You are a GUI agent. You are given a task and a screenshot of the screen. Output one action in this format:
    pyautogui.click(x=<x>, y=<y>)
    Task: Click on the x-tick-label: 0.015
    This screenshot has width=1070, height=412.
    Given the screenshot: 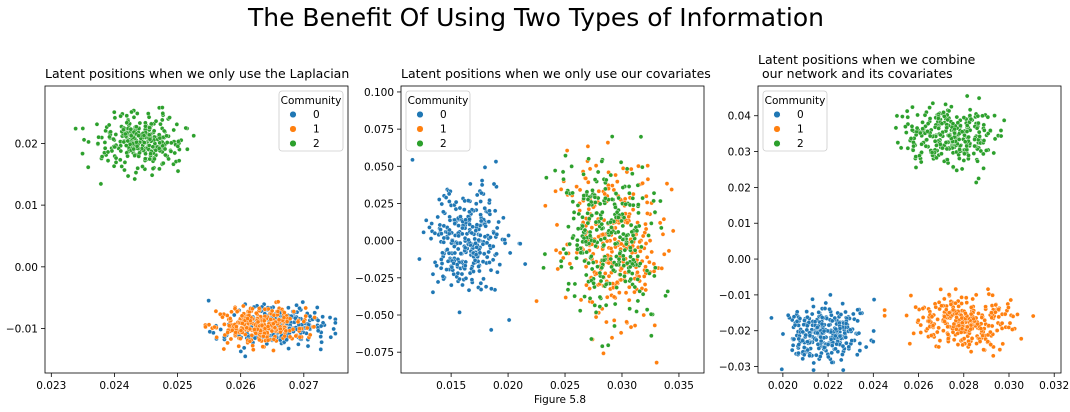 What is the action you would take?
    pyautogui.click(x=451, y=386)
    